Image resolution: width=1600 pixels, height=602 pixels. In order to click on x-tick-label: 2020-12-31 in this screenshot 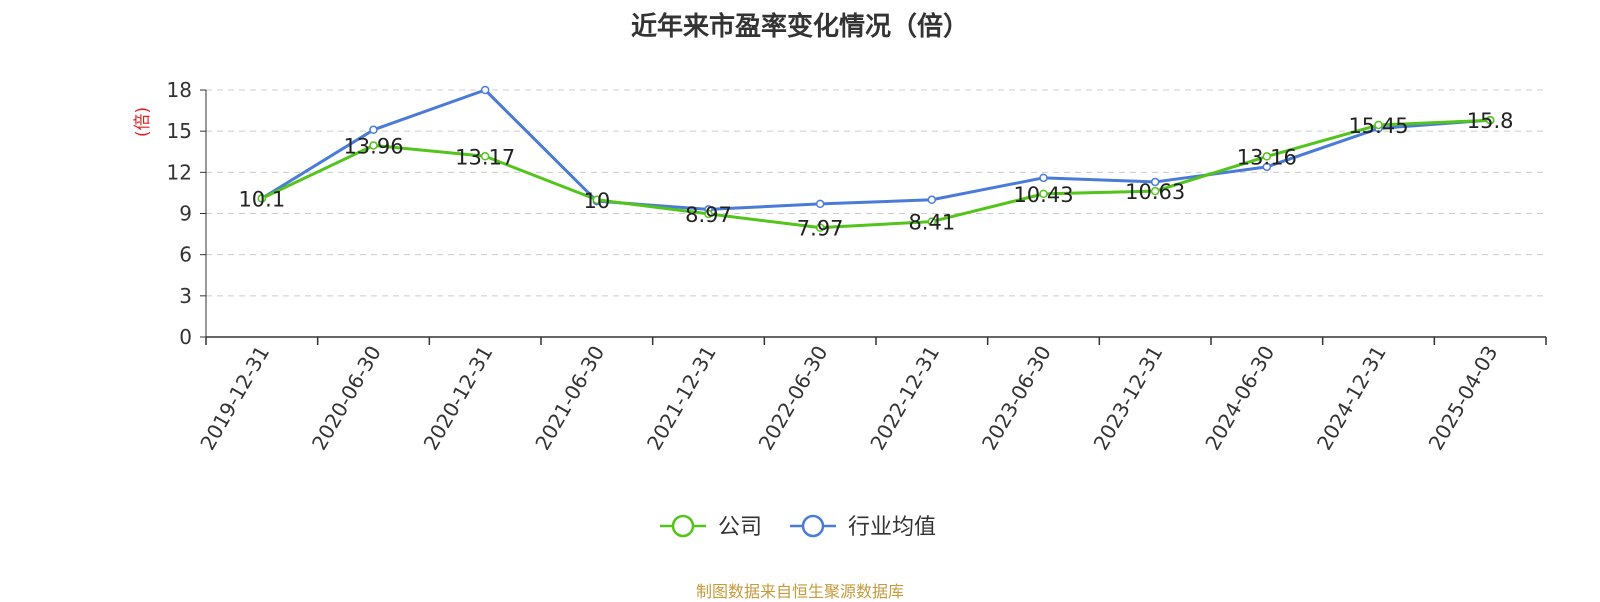, I will do `click(458, 397)`.